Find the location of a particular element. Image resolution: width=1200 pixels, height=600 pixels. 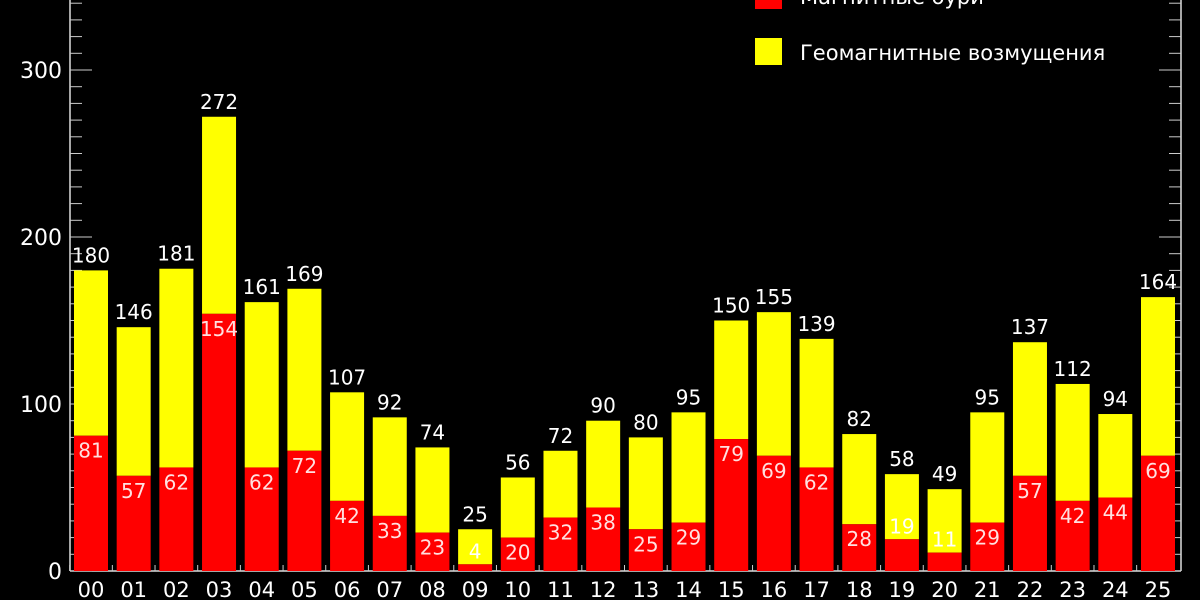

bar-19-geomagnetic-disturbances is located at coordinates (901, 507).